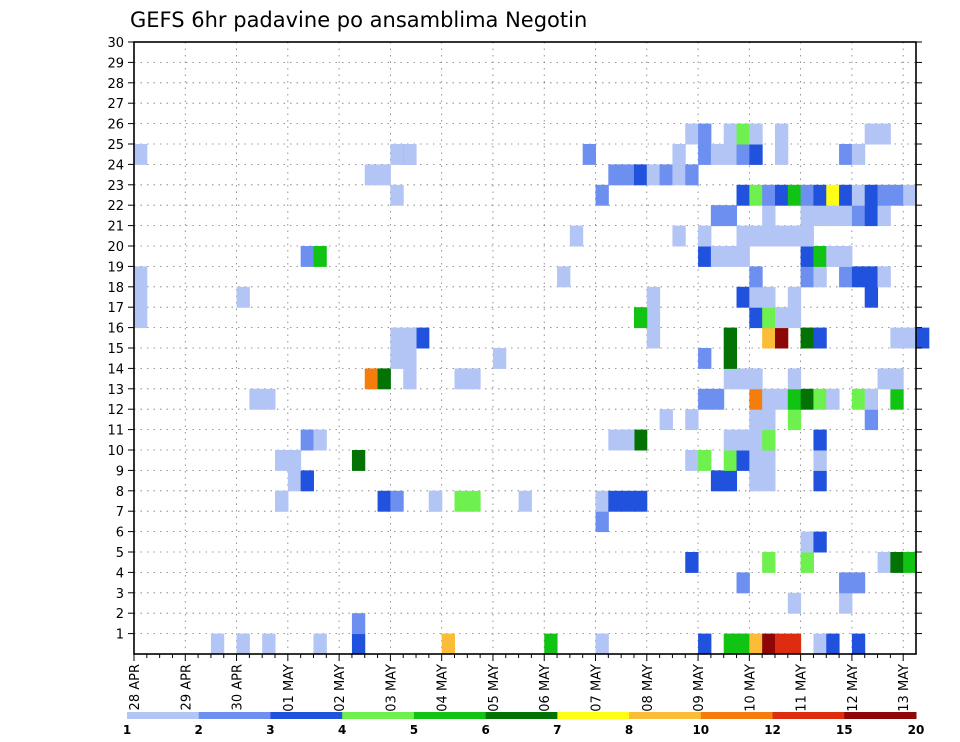  I want to click on x-tick-label: 11 MAY, so click(802, 688).